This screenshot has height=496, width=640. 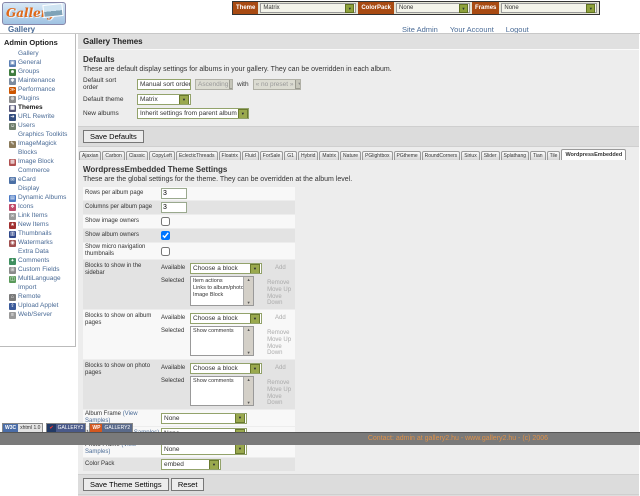 I want to click on tab-forsale: ForSale, so click(x=271, y=155).